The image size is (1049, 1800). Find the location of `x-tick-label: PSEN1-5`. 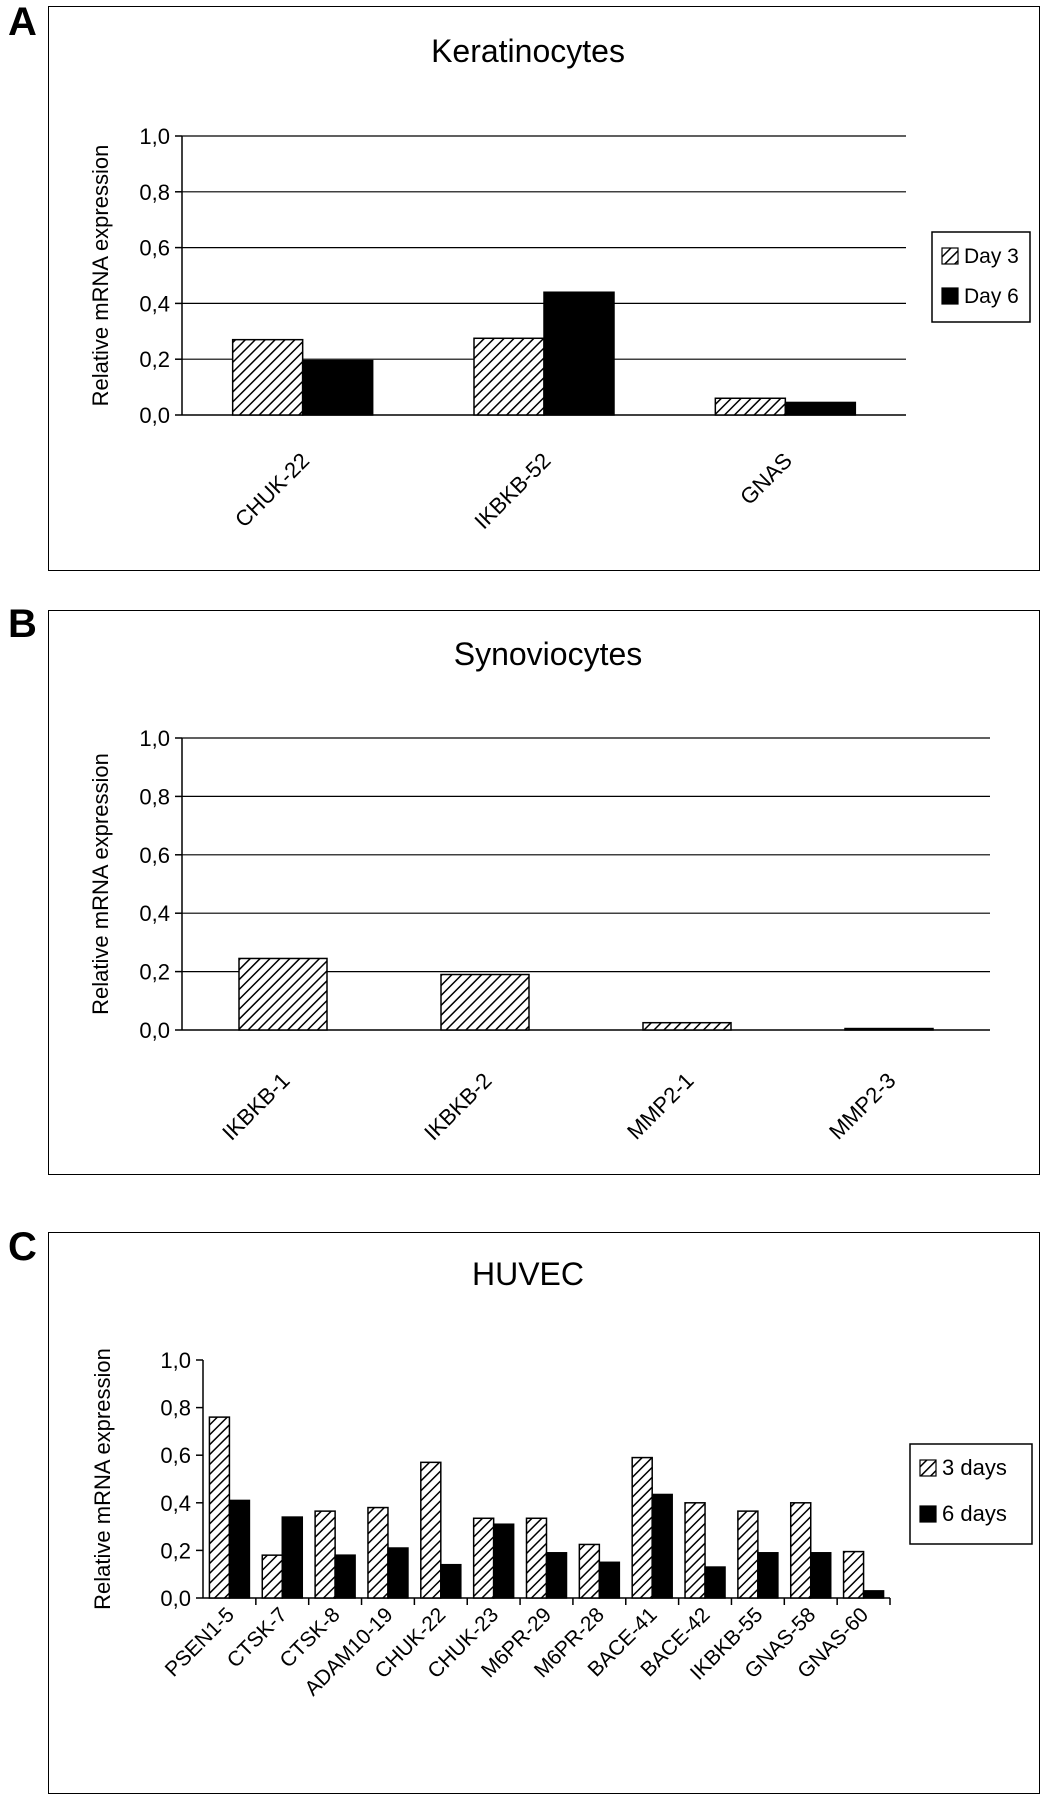

x-tick-label: PSEN1-5 is located at coordinates (200, 1642).